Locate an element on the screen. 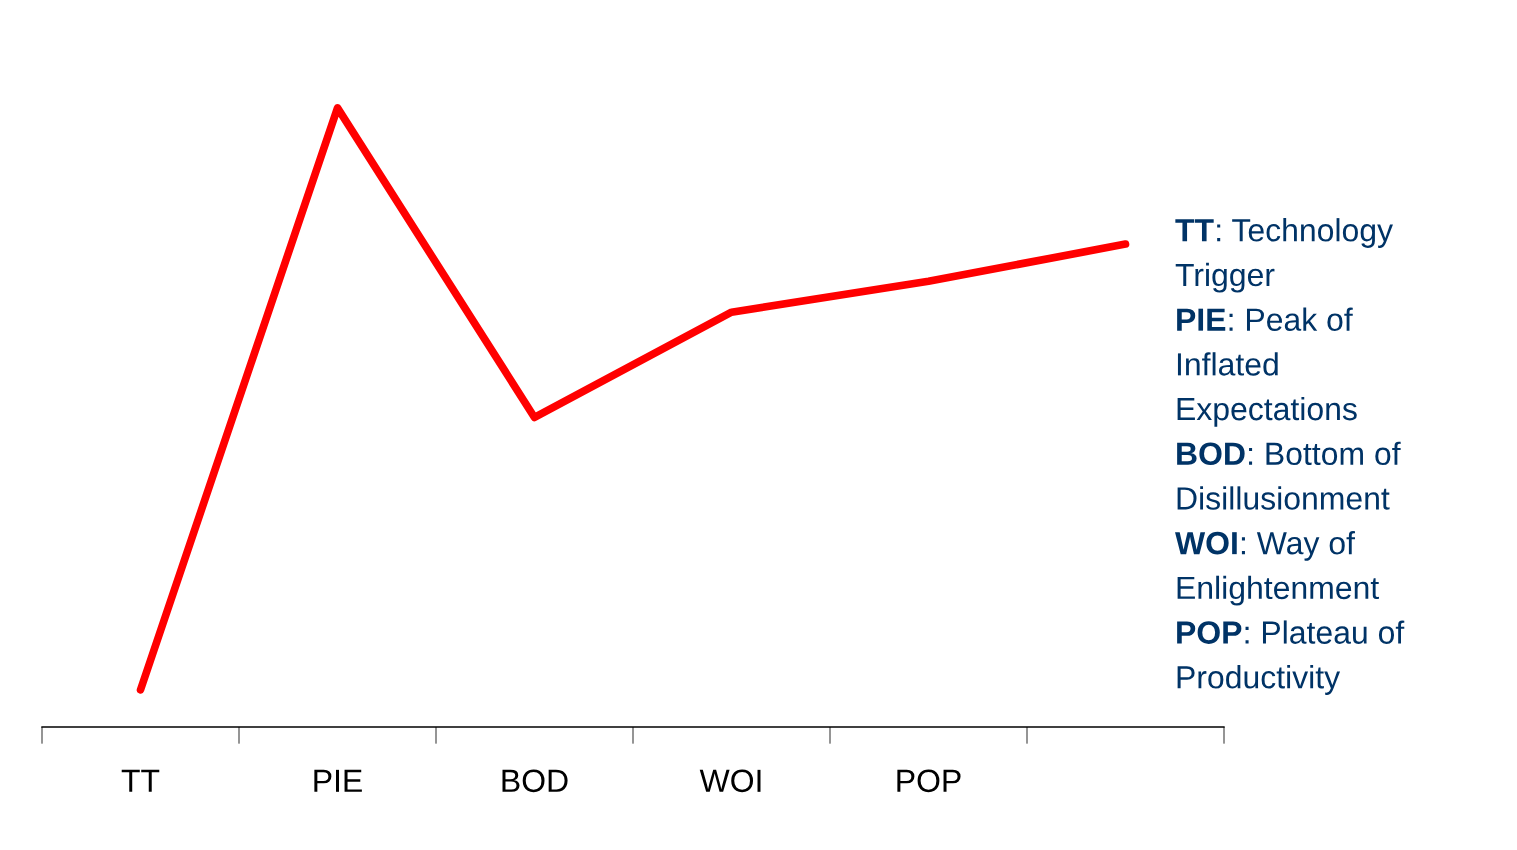  x-tick-label: PIE is located at coordinates (338, 780).